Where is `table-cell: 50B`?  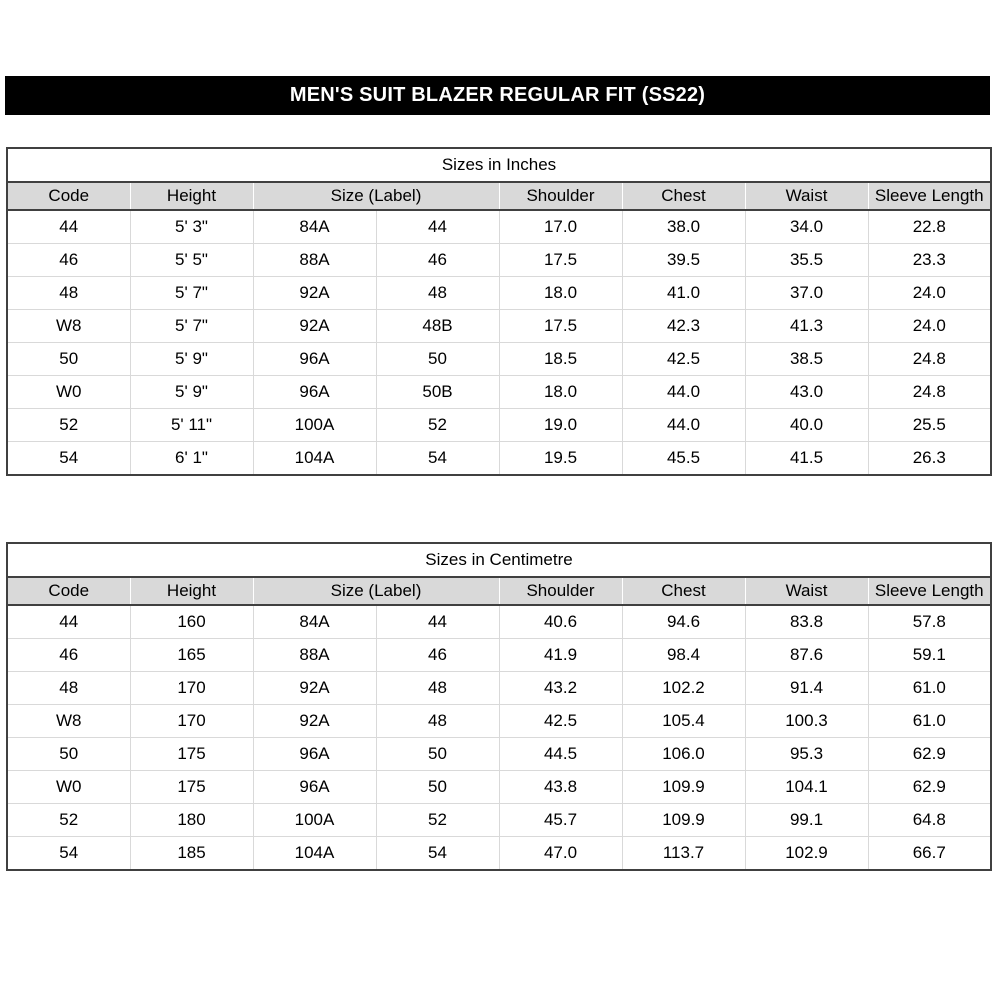 table-cell: 50B is located at coordinates (437, 392).